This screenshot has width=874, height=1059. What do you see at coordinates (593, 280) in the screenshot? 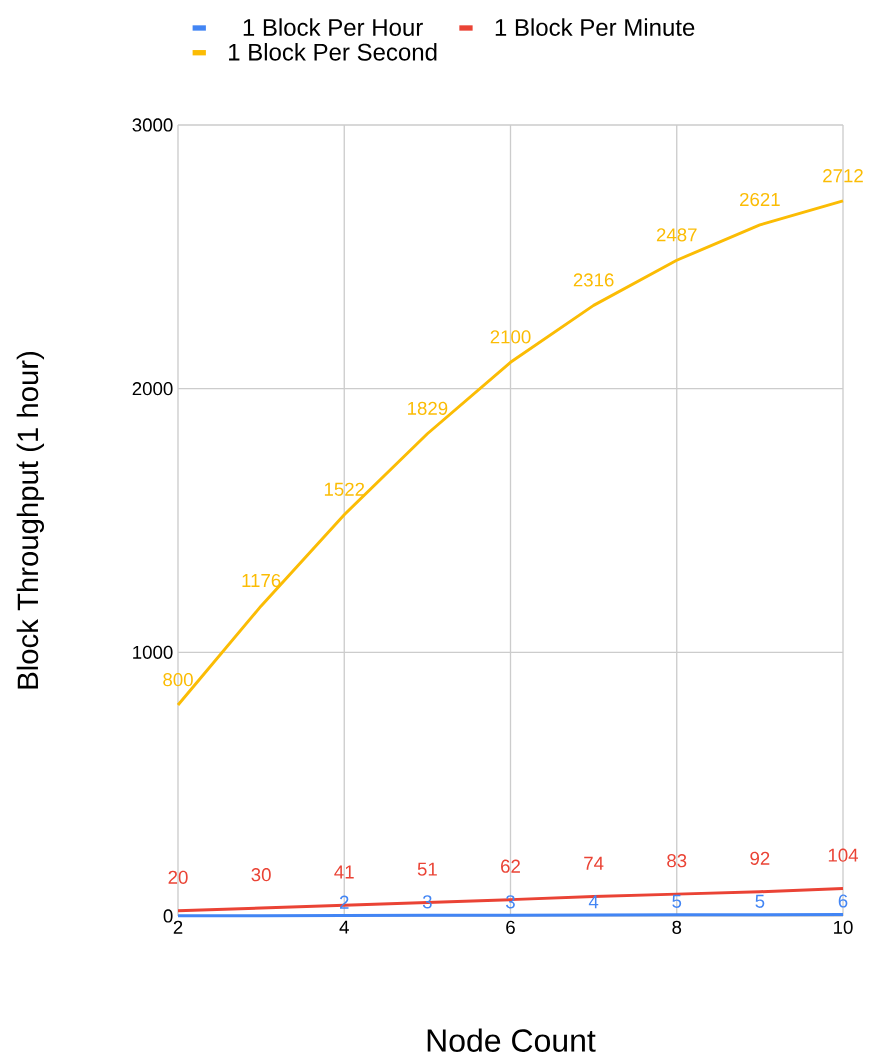
I see `data-label: 2316` at bounding box center [593, 280].